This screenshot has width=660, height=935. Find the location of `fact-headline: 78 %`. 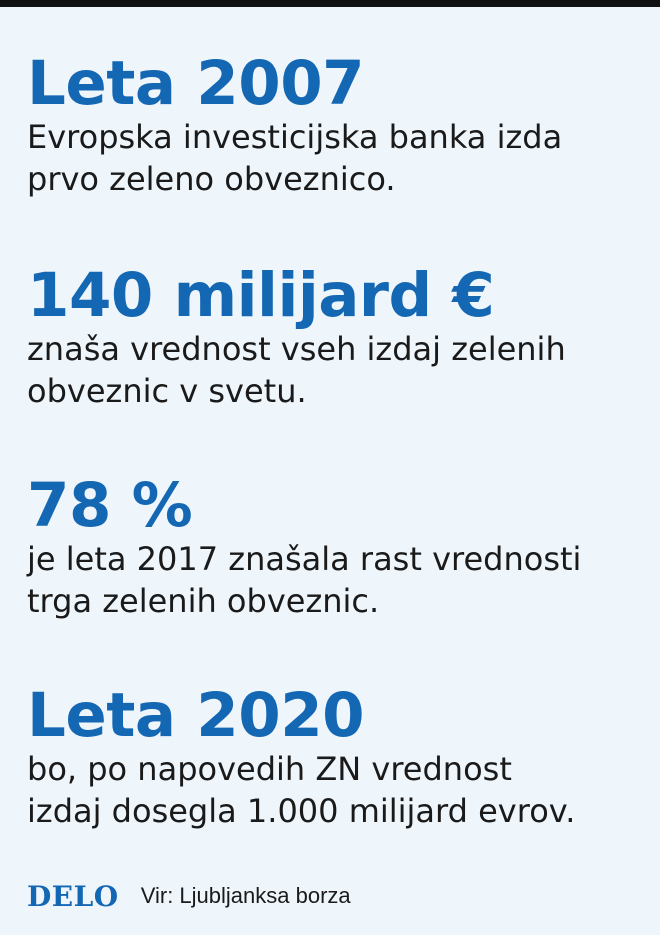

fact-headline: 78 % is located at coordinates (110, 505).